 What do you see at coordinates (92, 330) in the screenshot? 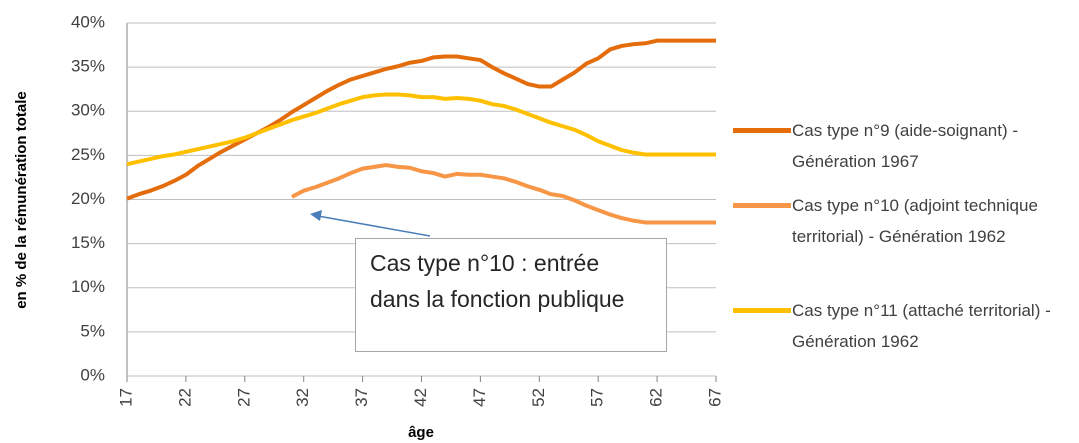
I see `y-tick-label: 5%` at bounding box center [92, 330].